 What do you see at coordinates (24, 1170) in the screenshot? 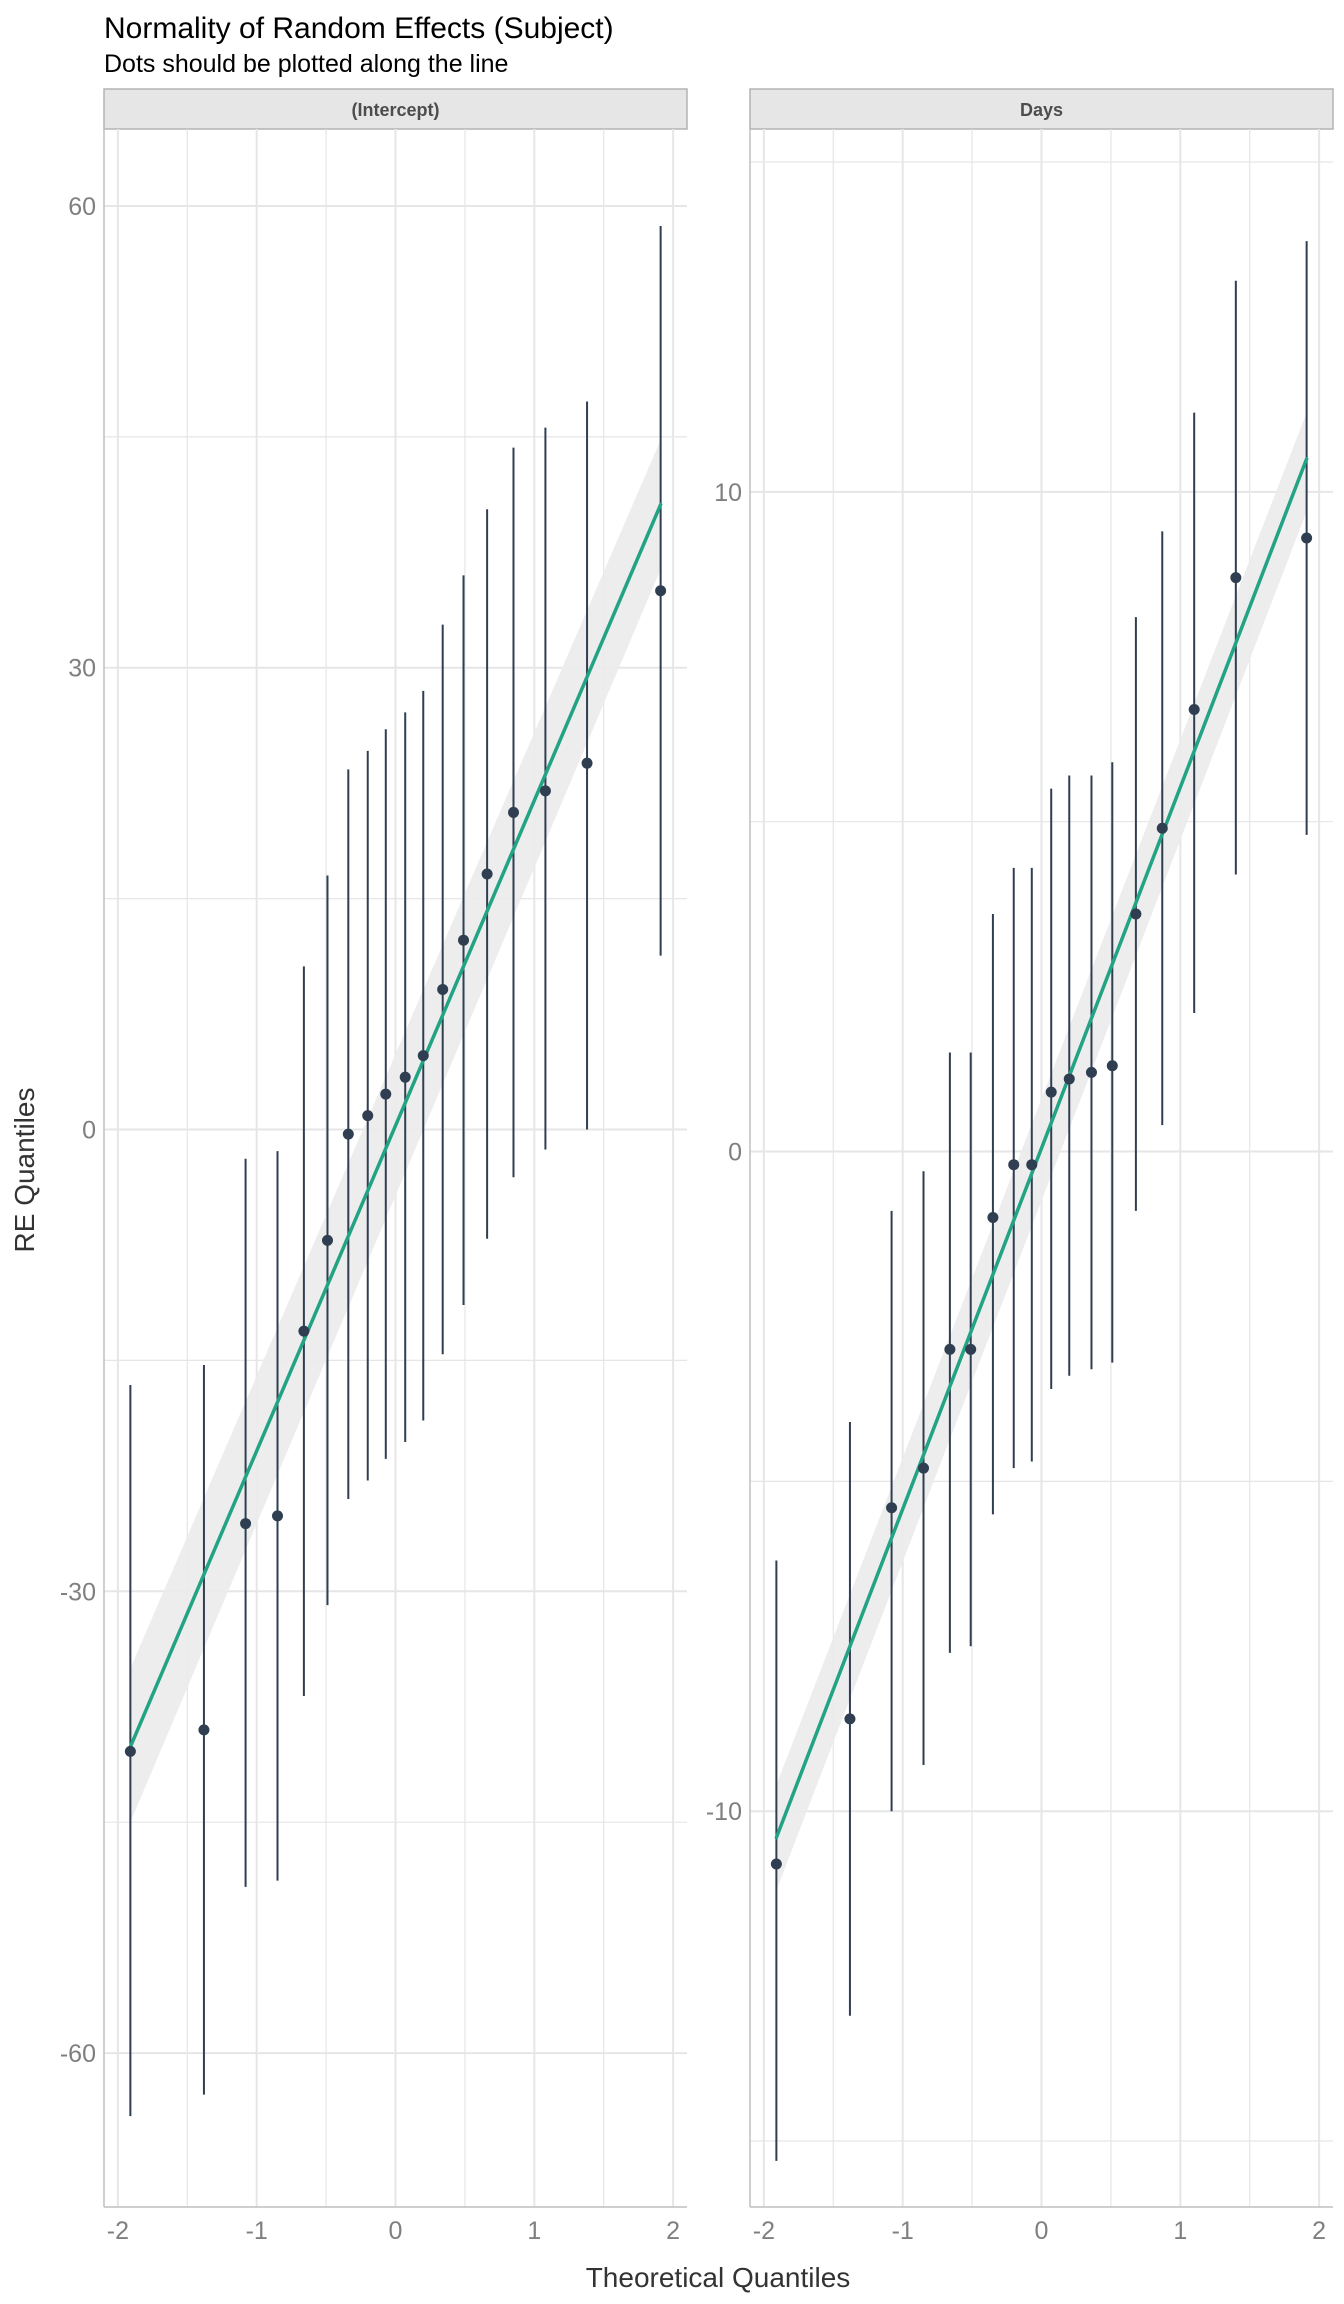
I see `y-axis-title: RE Quantiles` at bounding box center [24, 1170].